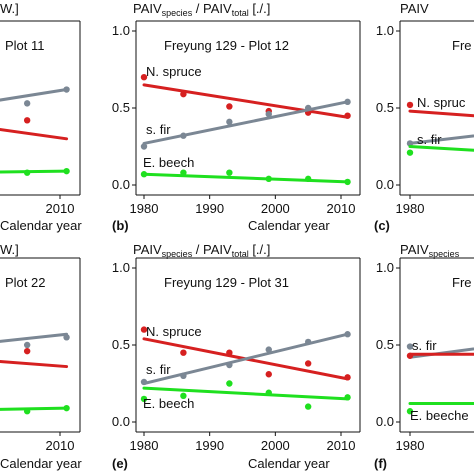 This screenshot has width=474, height=474. I want to click on panel-c-tag: (c), so click(382, 225).